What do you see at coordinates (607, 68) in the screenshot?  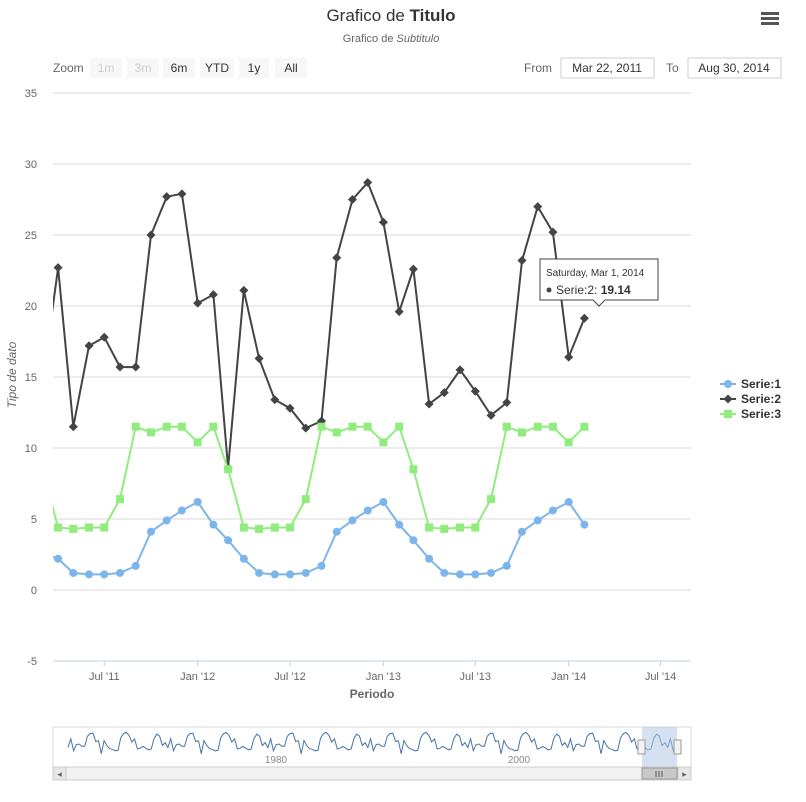 I see `from-date-input` at bounding box center [607, 68].